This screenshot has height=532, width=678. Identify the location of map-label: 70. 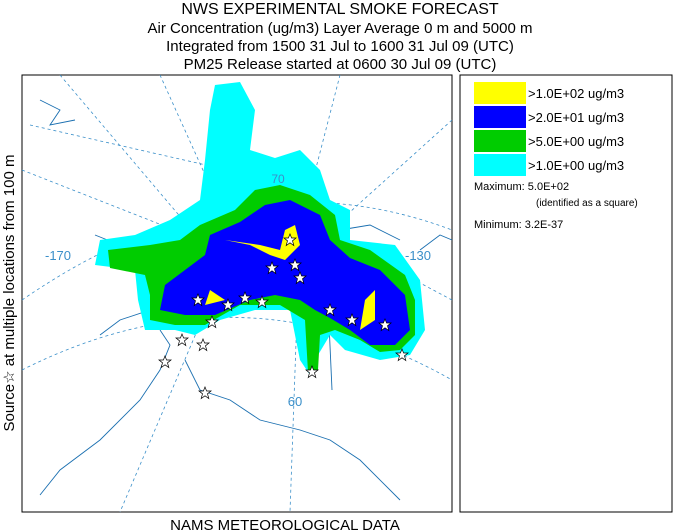
(278, 179).